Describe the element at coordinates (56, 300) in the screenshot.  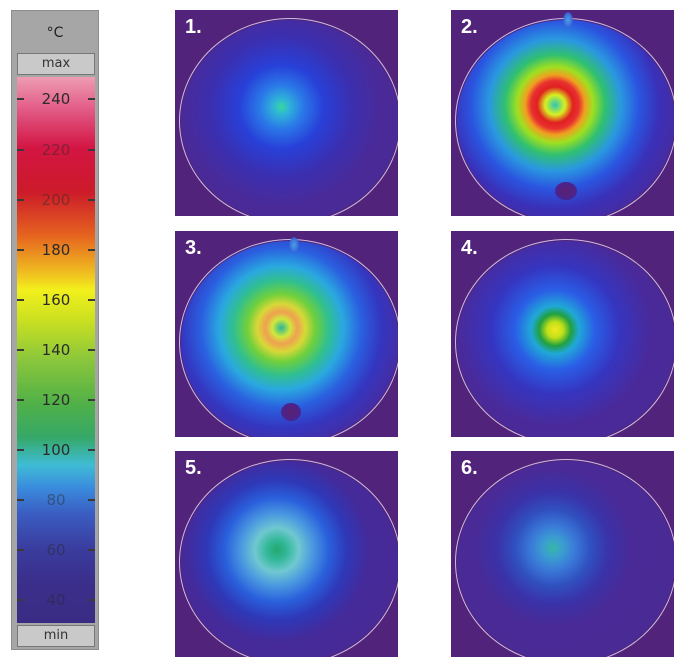
I see `scale-tick-label: 160` at that location.